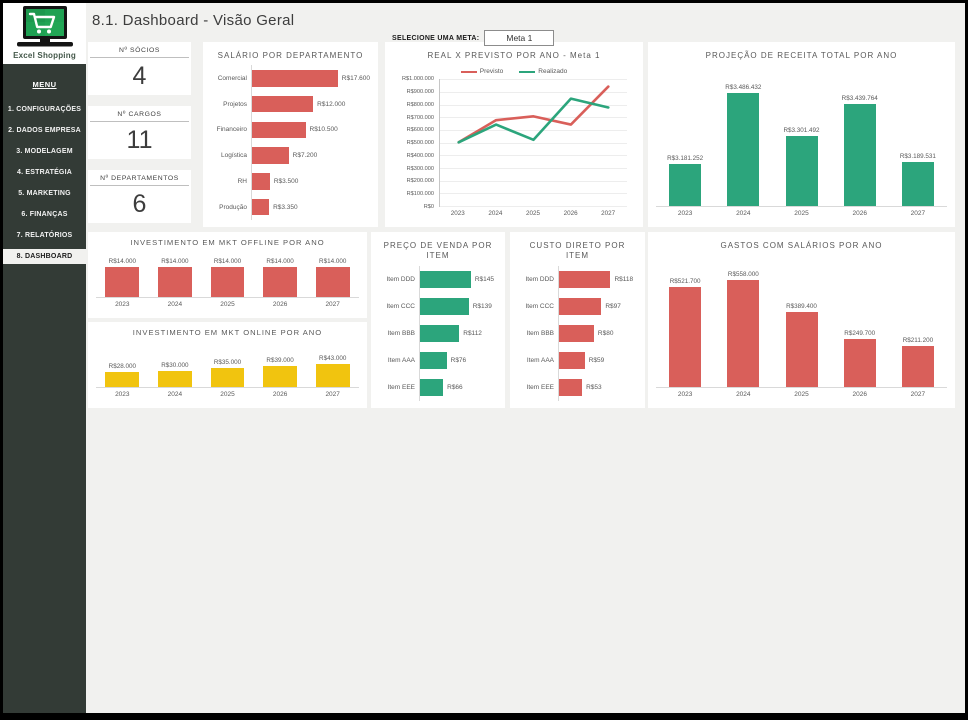  I want to click on category-label: Projetos, so click(235, 104).